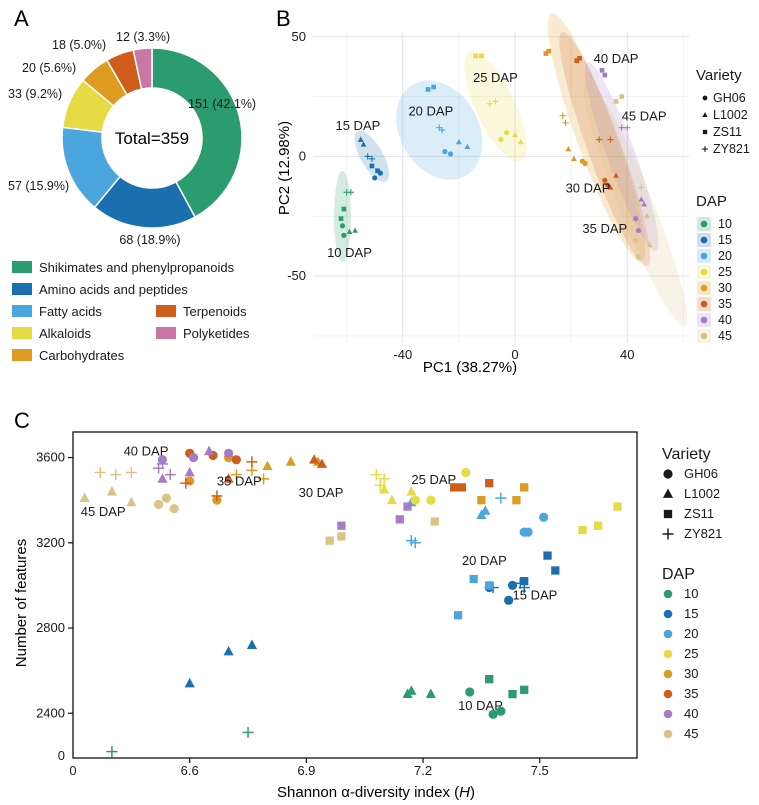 The height and width of the screenshot is (805, 759). Describe the element at coordinates (423, 770) in the screenshot. I see `diversity-x-tick: 7.2` at that location.